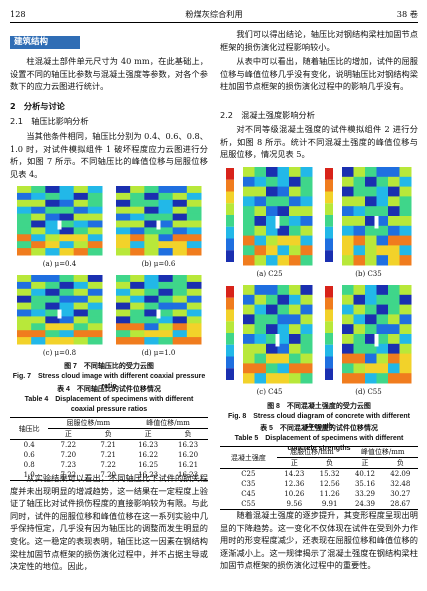 This screenshot has width=427, height=591. I want to click on table-cell: C45, so click(248, 494).